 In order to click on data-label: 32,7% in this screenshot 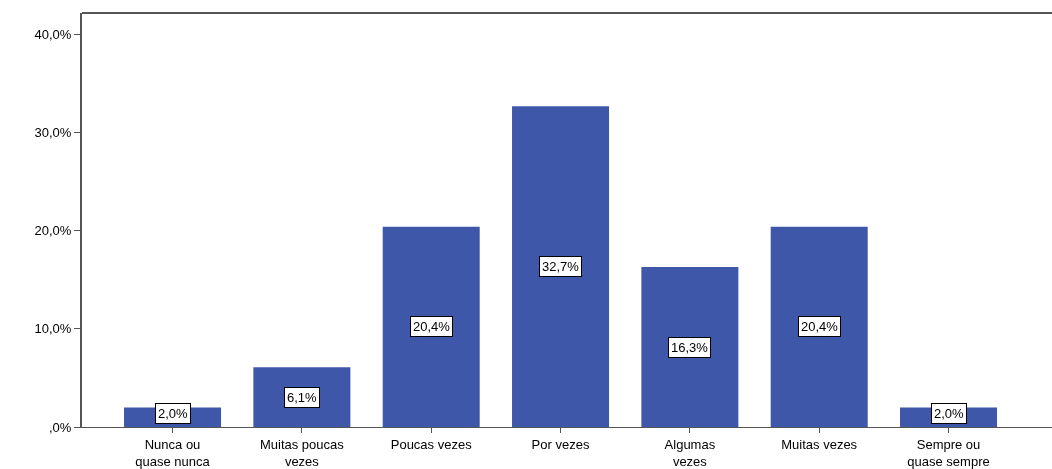, I will do `click(561, 266)`.